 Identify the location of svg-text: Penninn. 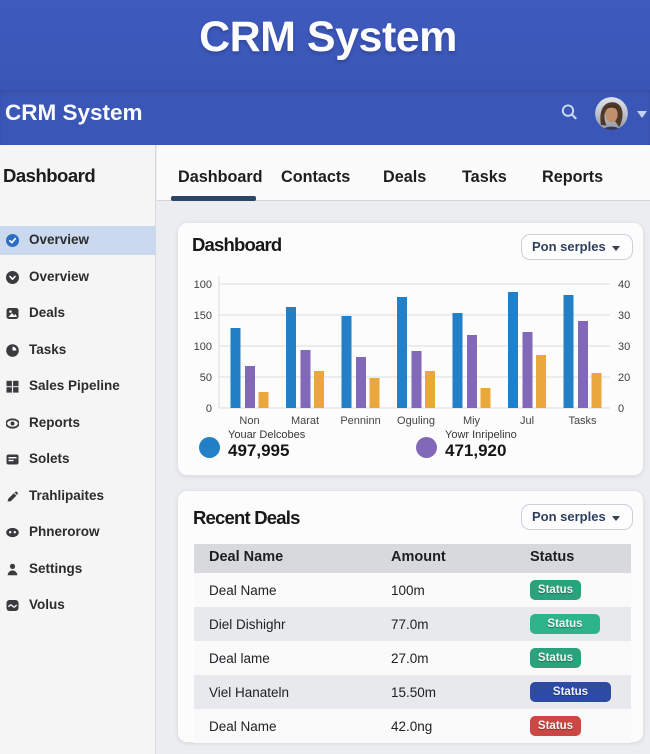
(360, 421).